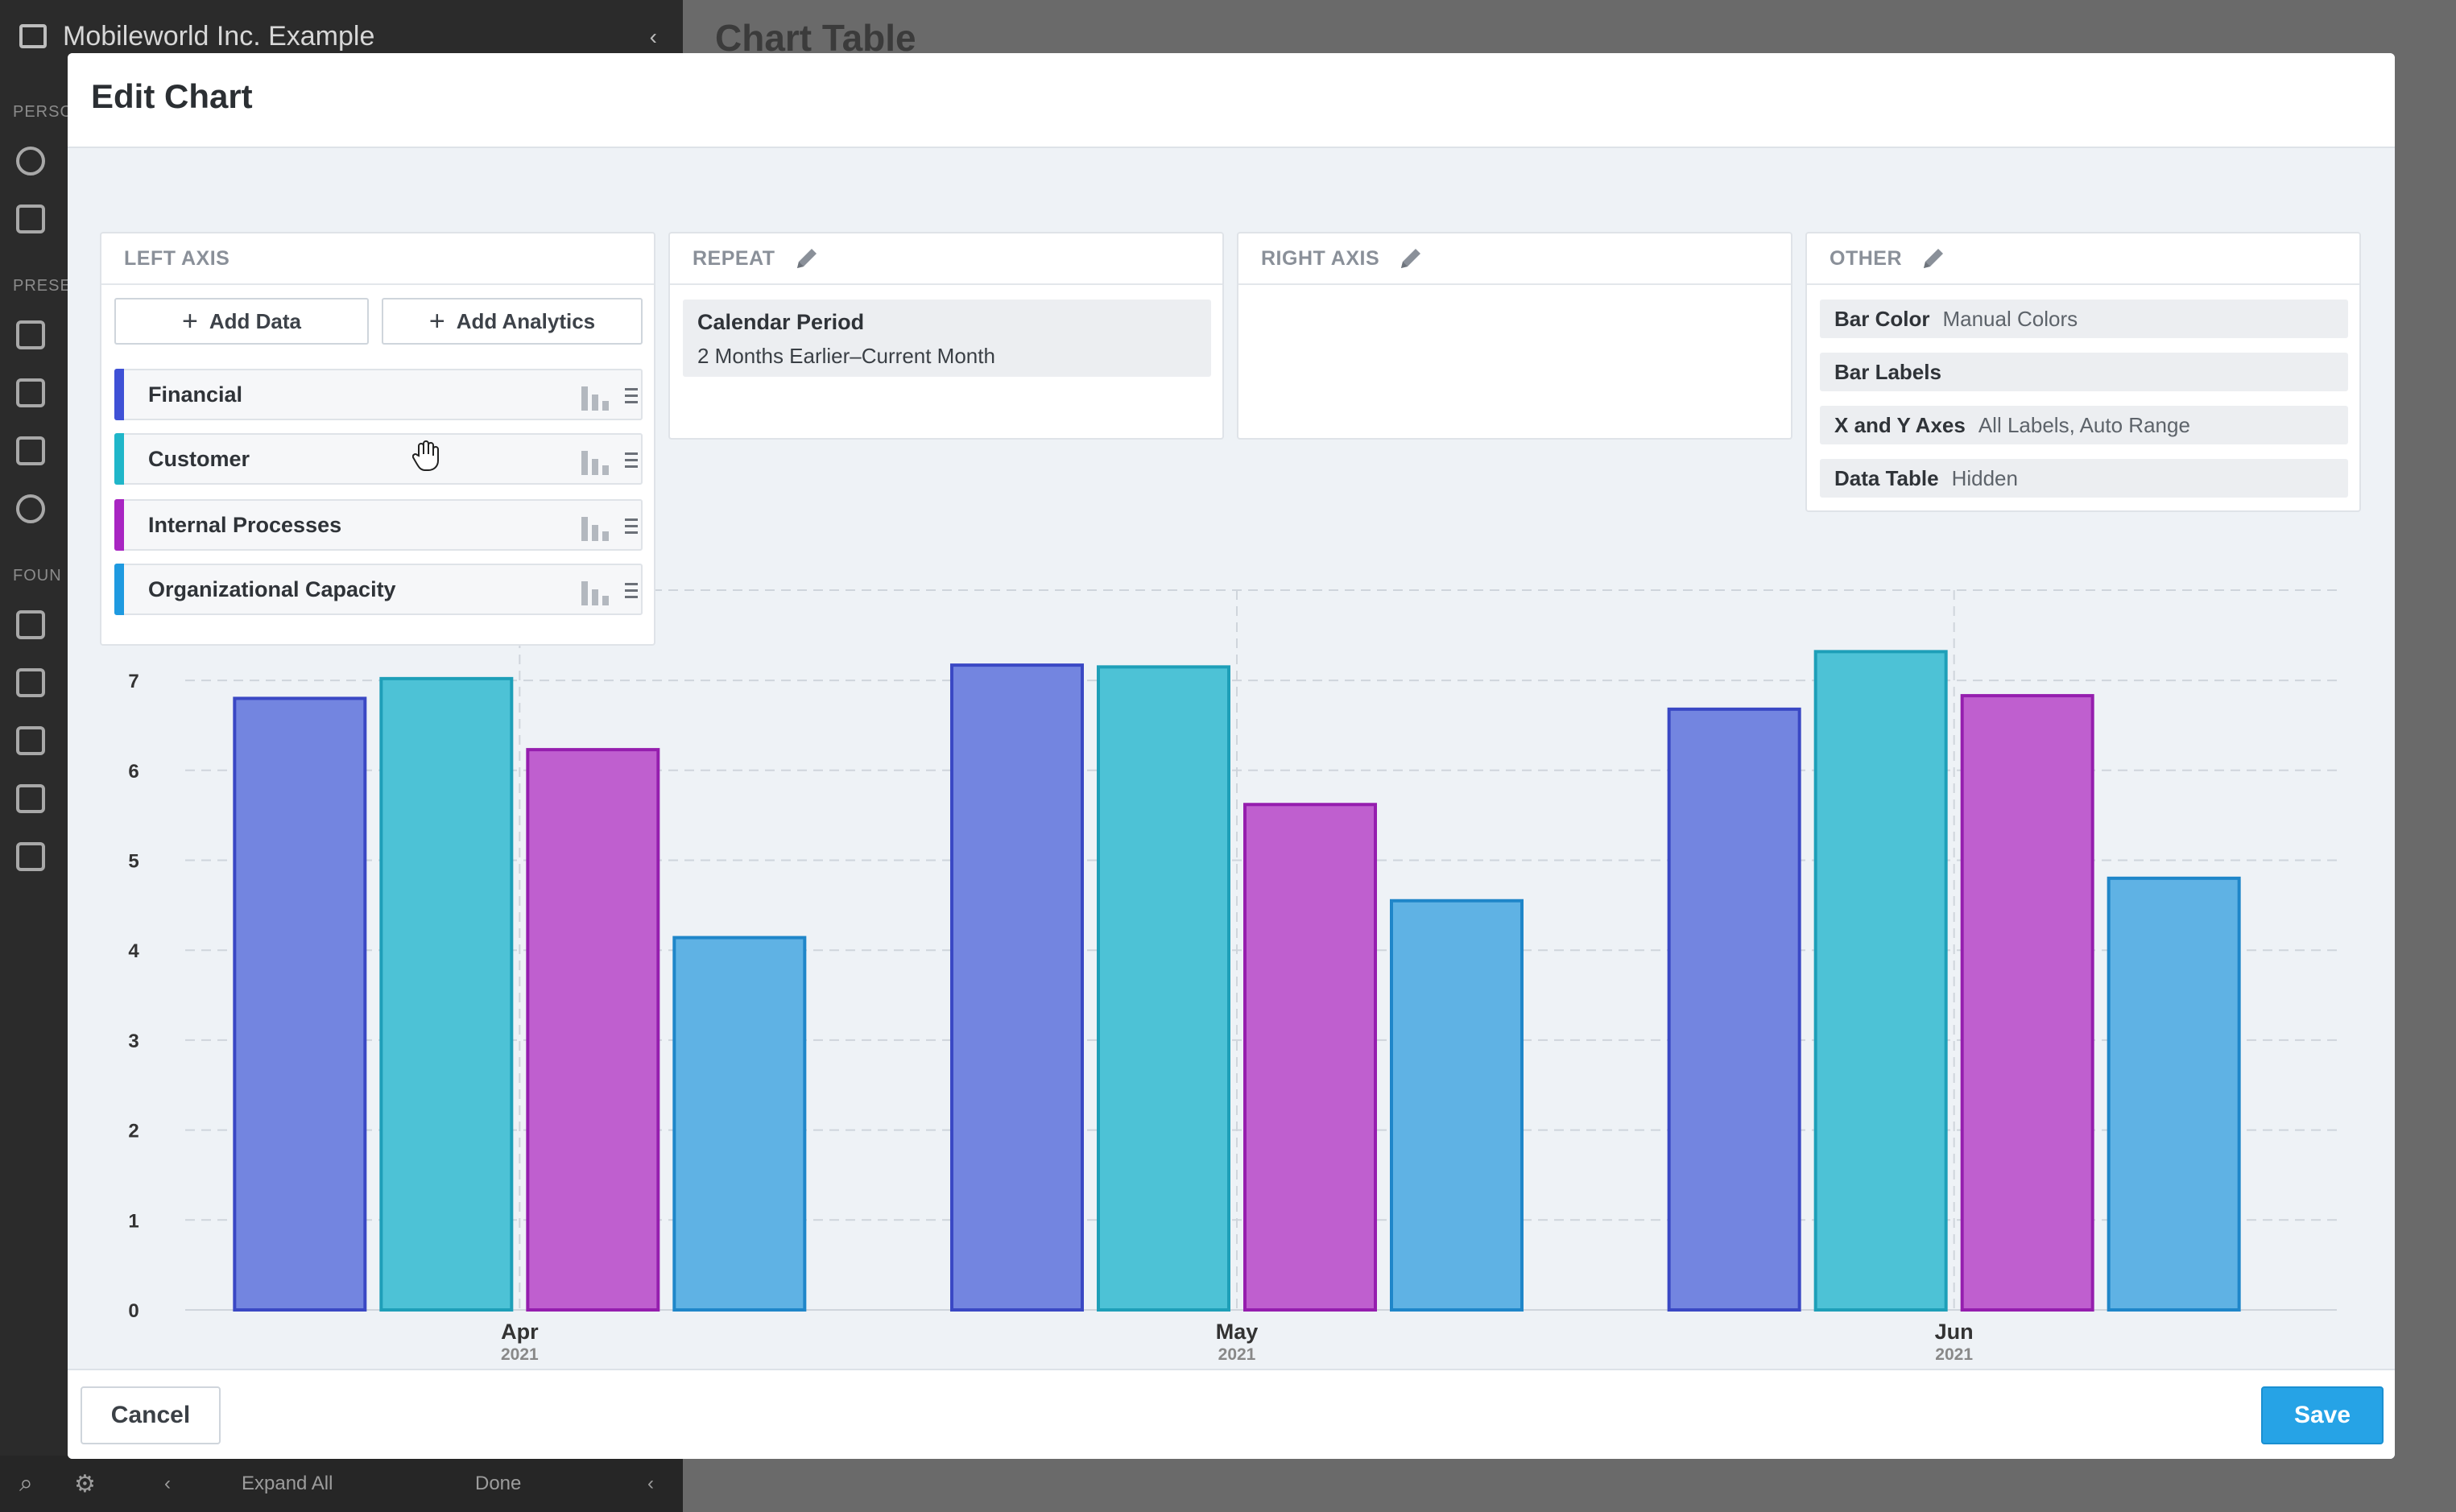 Image resolution: width=2456 pixels, height=1512 pixels. Describe the element at coordinates (26, 1484) in the screenshot. I see `search-icon: ⌕` at that location.